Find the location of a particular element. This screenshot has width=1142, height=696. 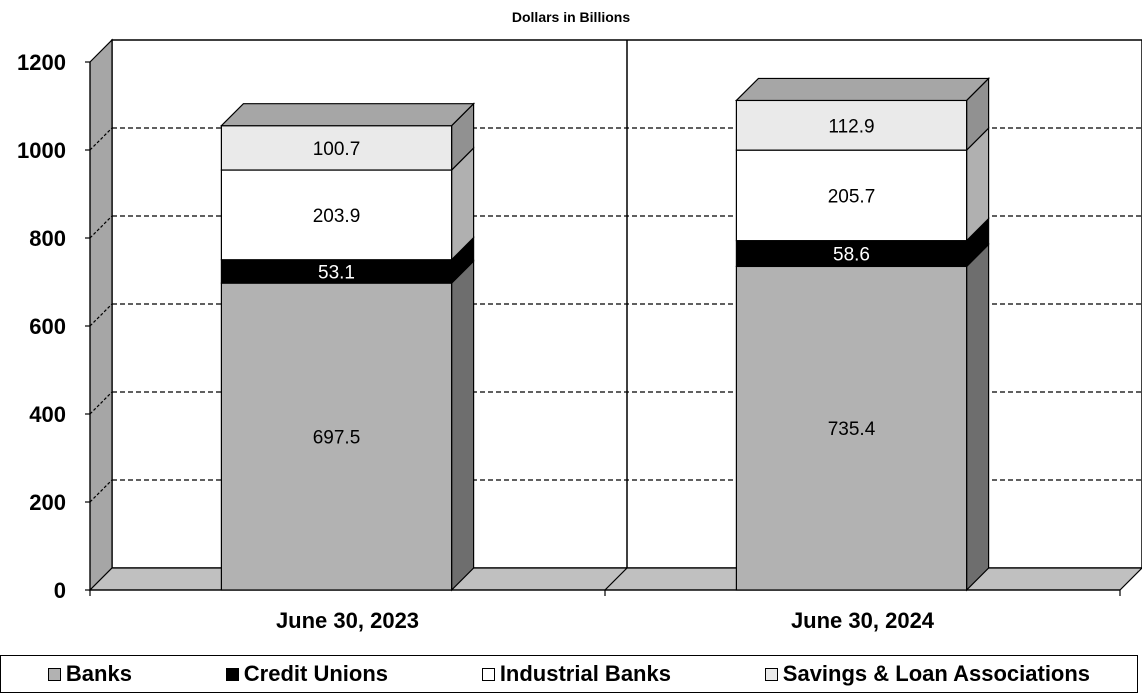

data-label: 735.4 is located at coordinates (852, 429).